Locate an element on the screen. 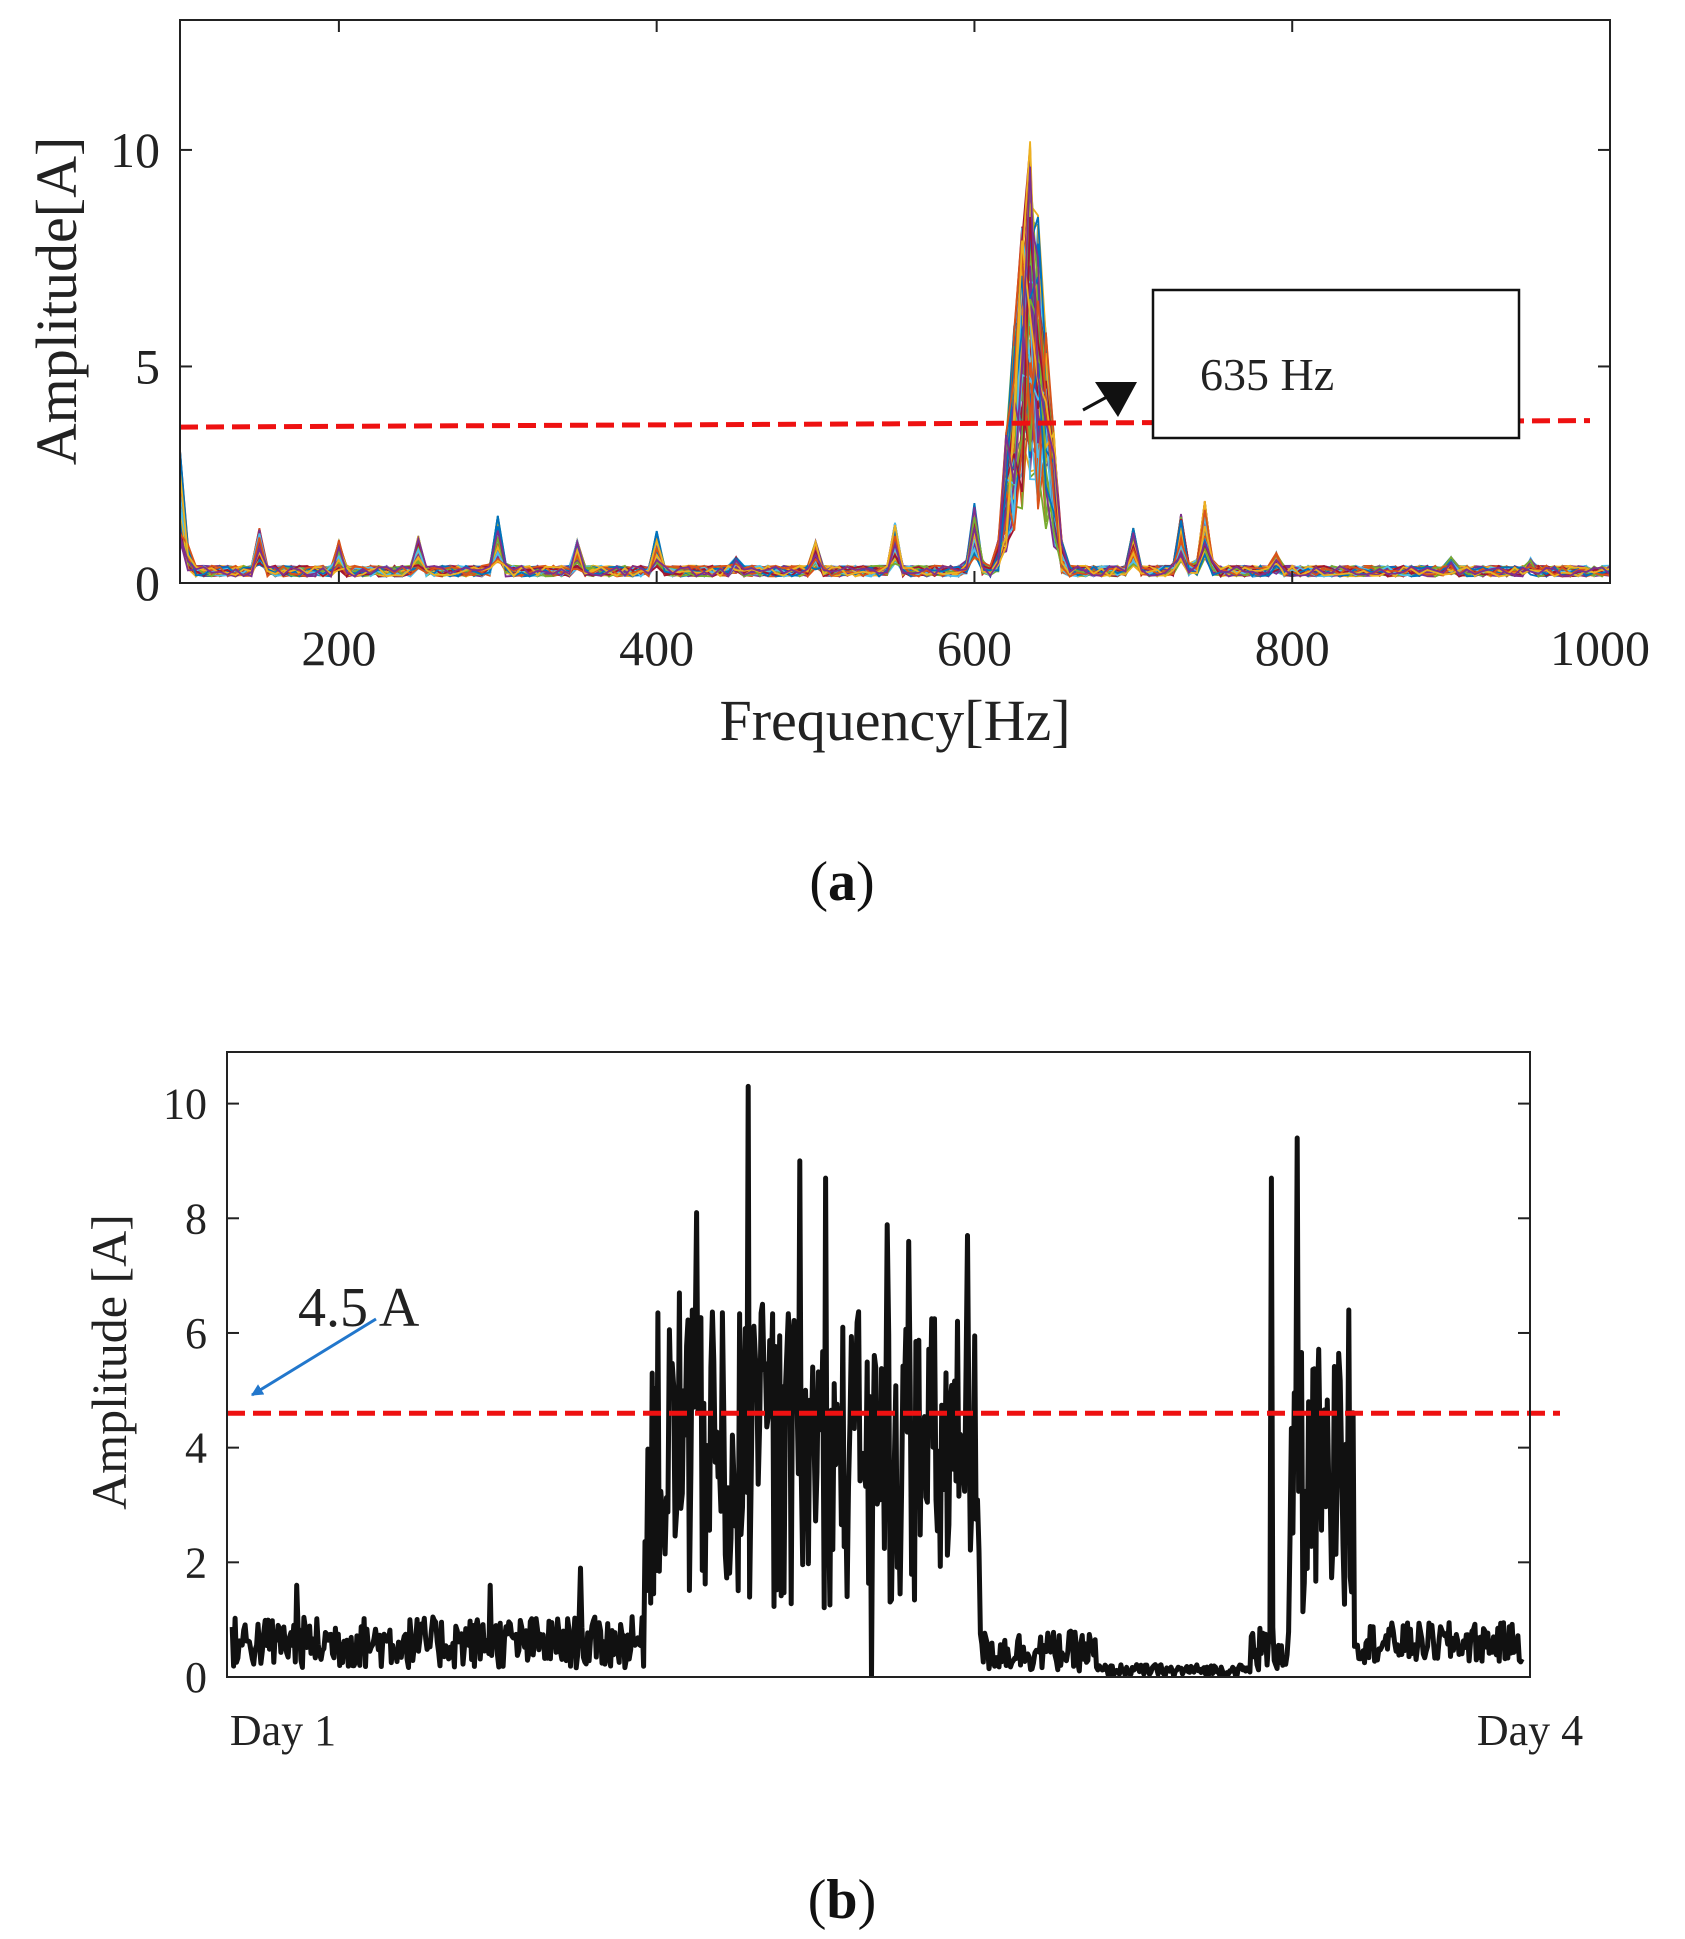  x-tick-label-a: 1000 is located at coordinates (1600, 648).